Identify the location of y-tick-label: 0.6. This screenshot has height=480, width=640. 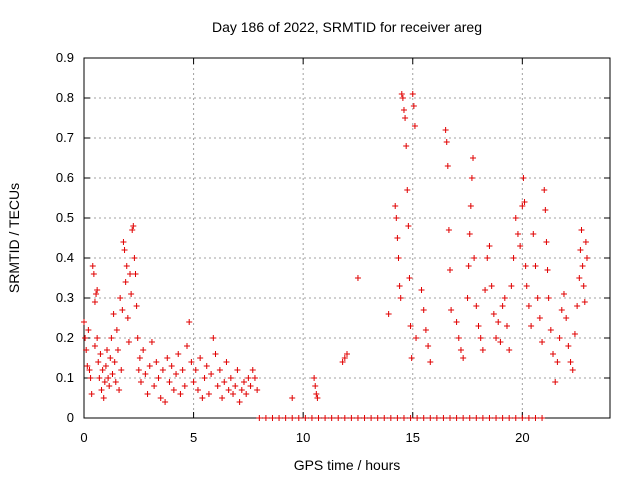
(65, 177).